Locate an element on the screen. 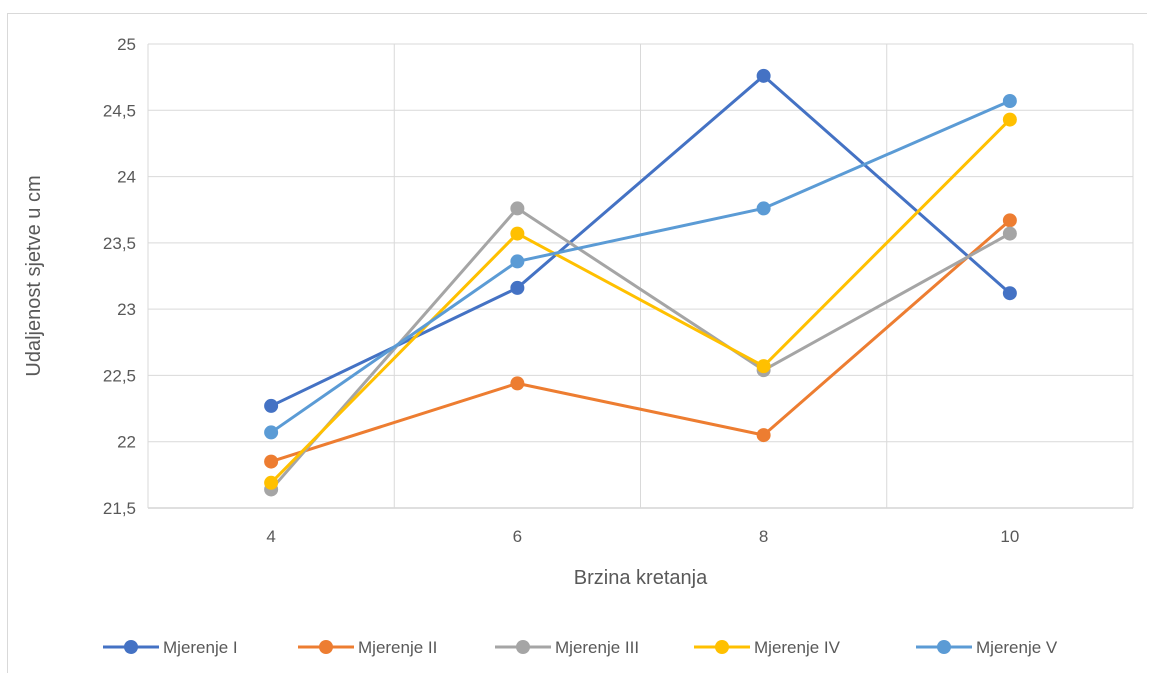  legend-item: Mjerenje IV is located at coordinates (767, 647).